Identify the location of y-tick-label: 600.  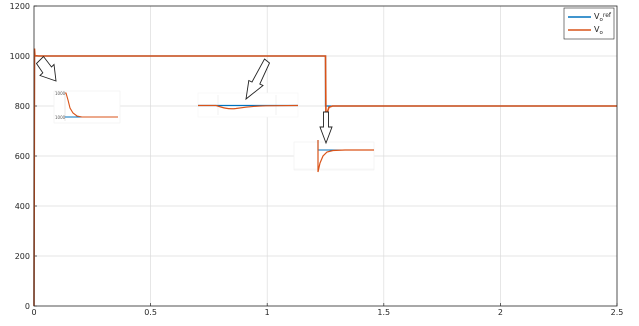
(22, 156).